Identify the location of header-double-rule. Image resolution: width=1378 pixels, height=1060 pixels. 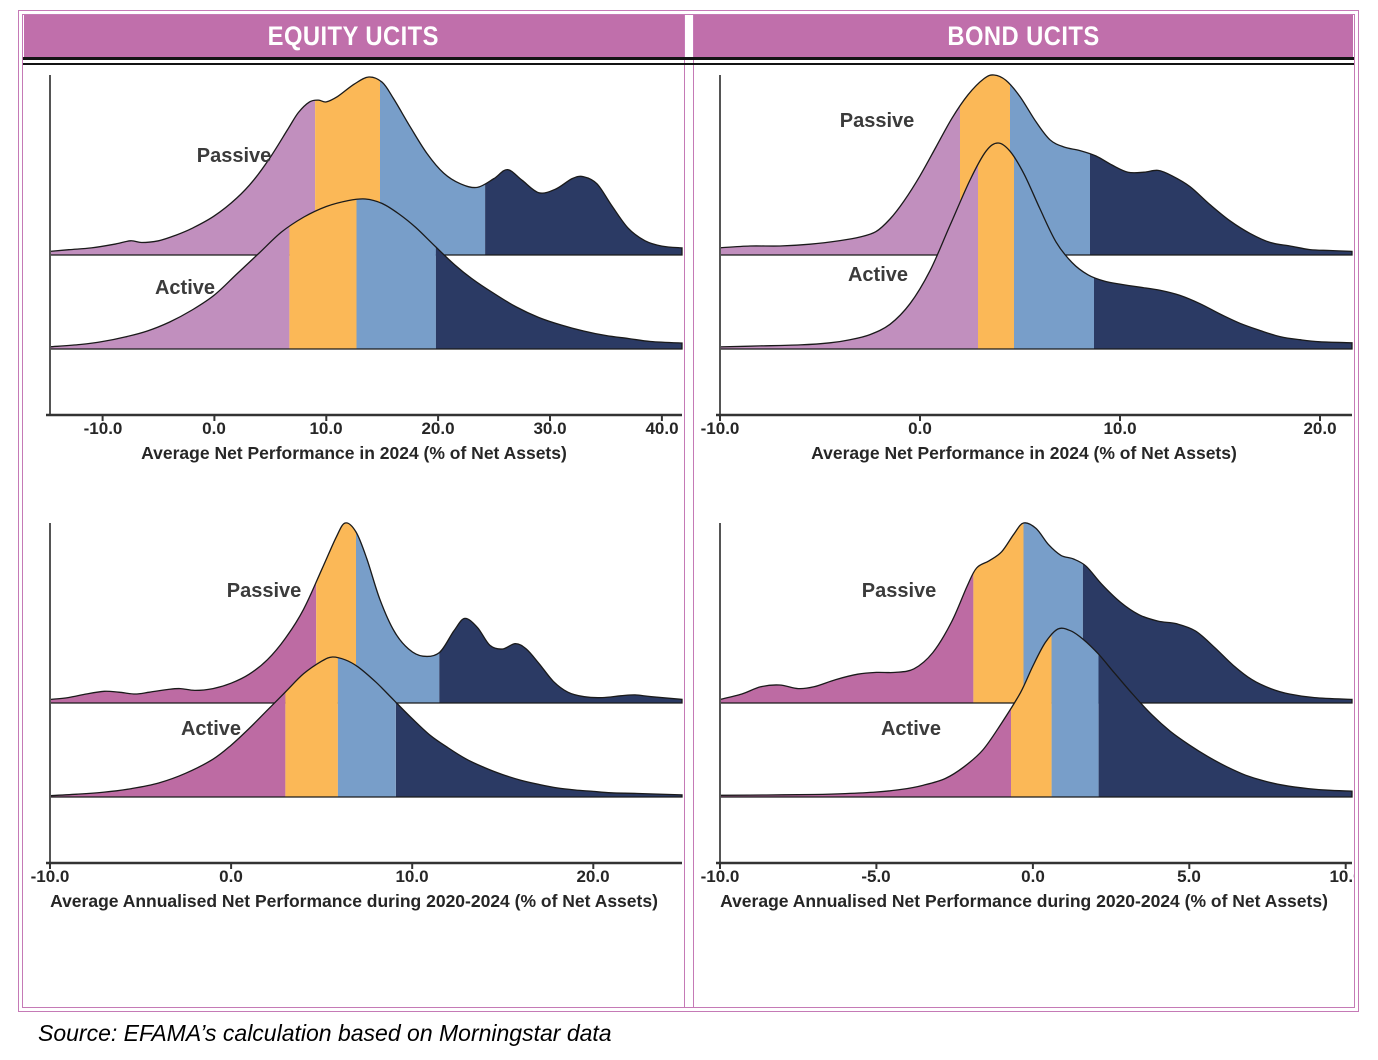
(688, 61).